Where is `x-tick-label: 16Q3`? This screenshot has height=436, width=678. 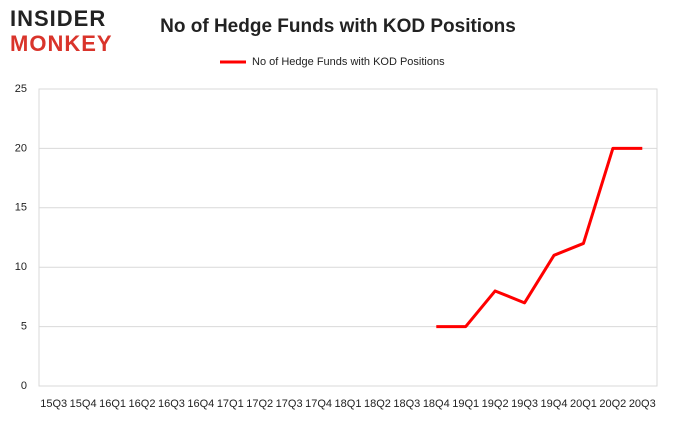
x-tick-label: 16Q3 is located at coordinates (171, 404).